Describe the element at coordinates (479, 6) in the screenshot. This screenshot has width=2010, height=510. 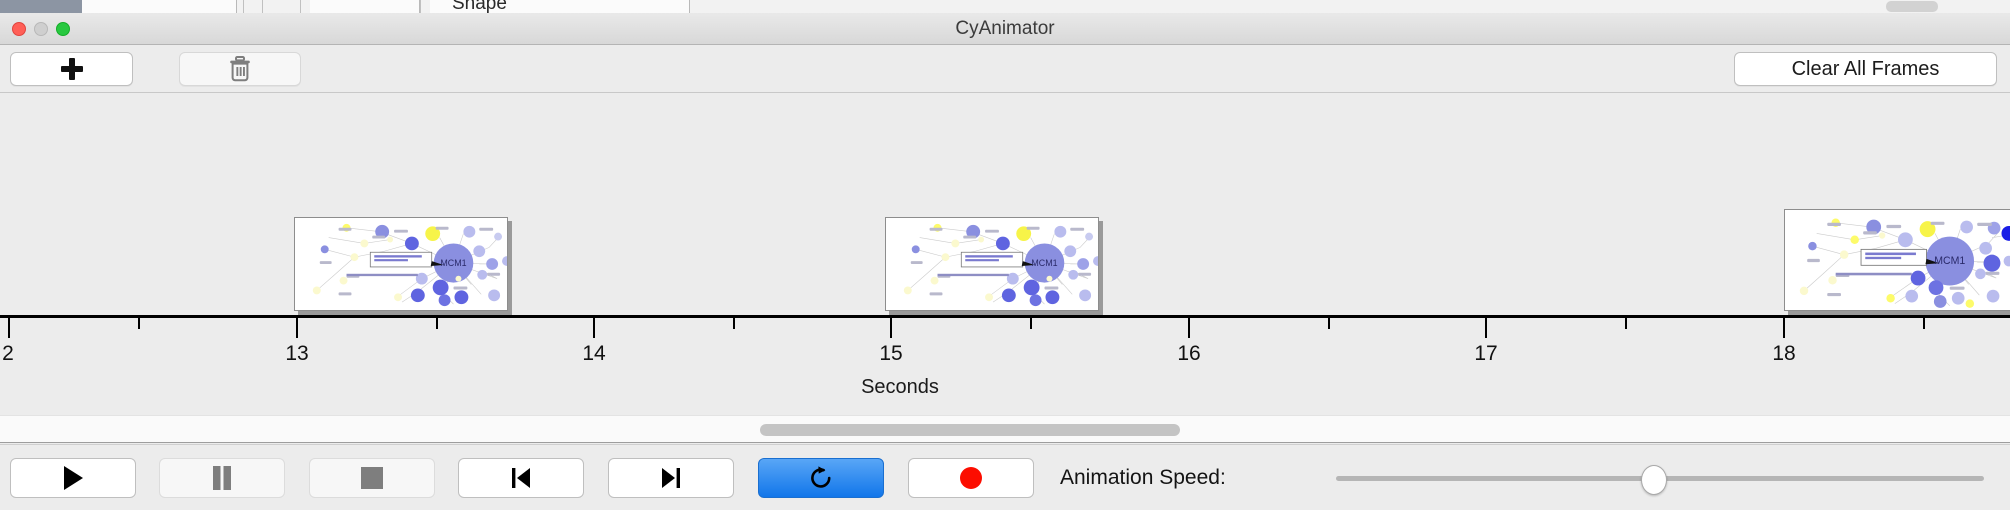
I see `background-window-label: Shape` at that location.